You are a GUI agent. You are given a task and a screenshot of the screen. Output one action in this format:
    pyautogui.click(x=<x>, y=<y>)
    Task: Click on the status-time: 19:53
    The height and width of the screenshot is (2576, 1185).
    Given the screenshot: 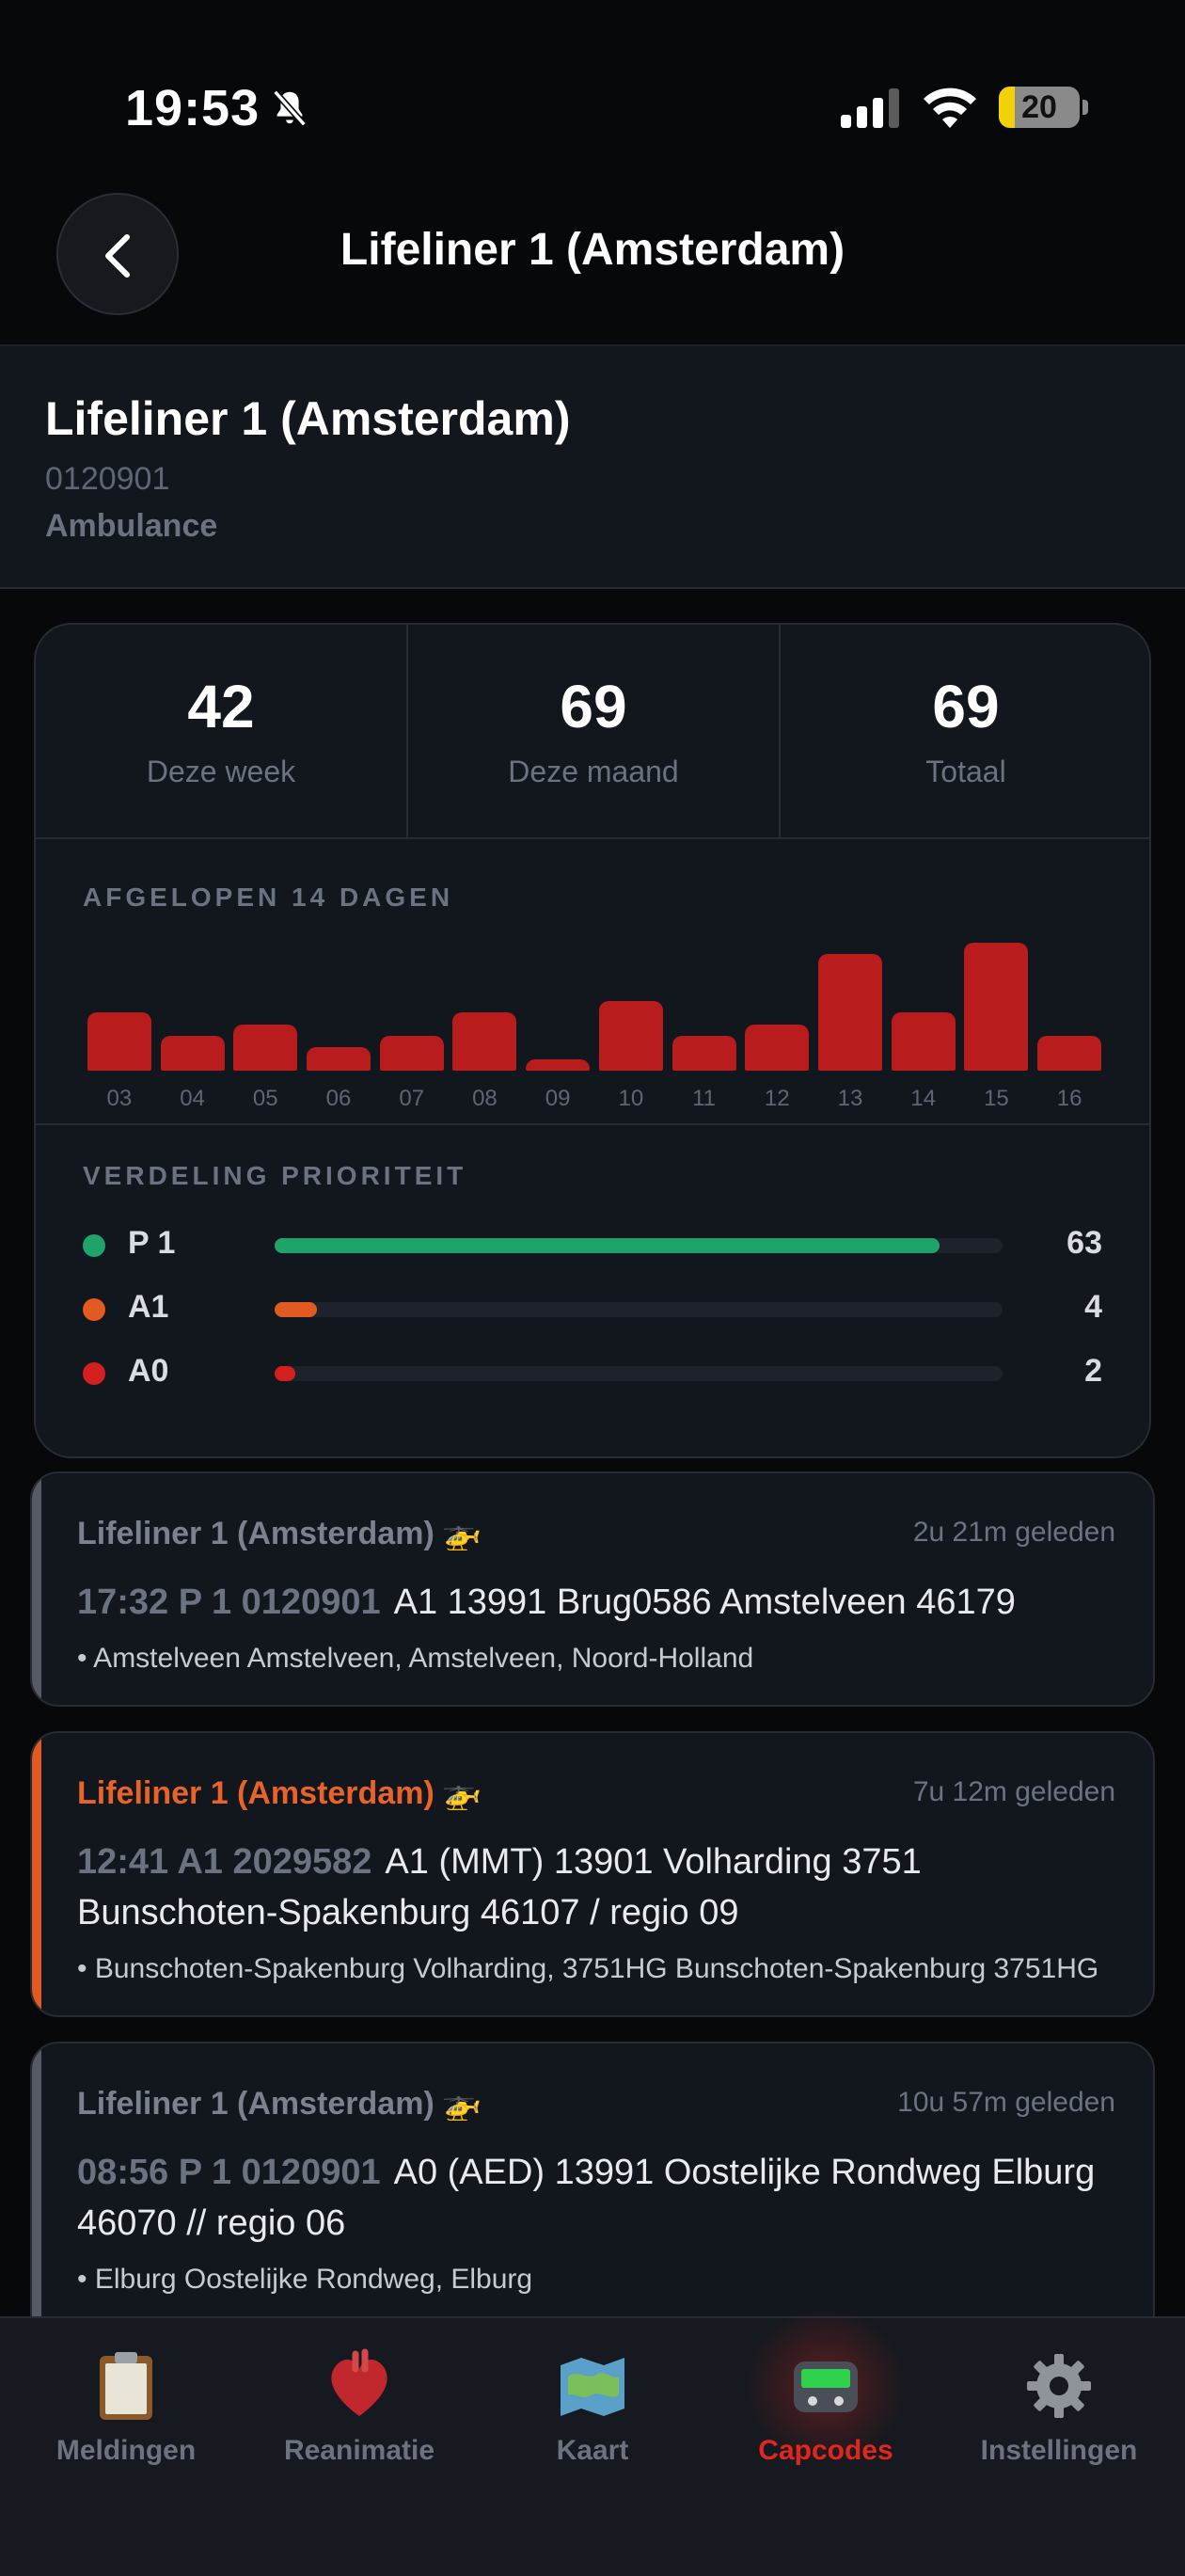 What is the action you would take?
    pyautogui.click(x=193, y=108)
    